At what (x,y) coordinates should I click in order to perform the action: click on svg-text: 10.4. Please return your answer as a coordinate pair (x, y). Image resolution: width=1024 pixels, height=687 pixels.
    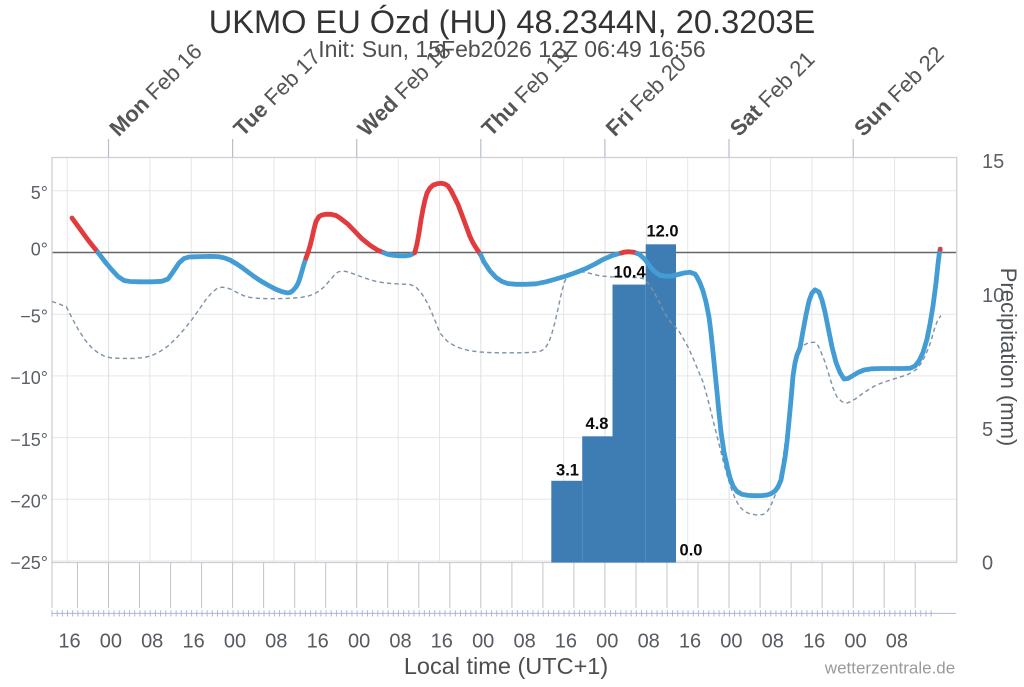
    Looking at the image, I should click on (630, 272).